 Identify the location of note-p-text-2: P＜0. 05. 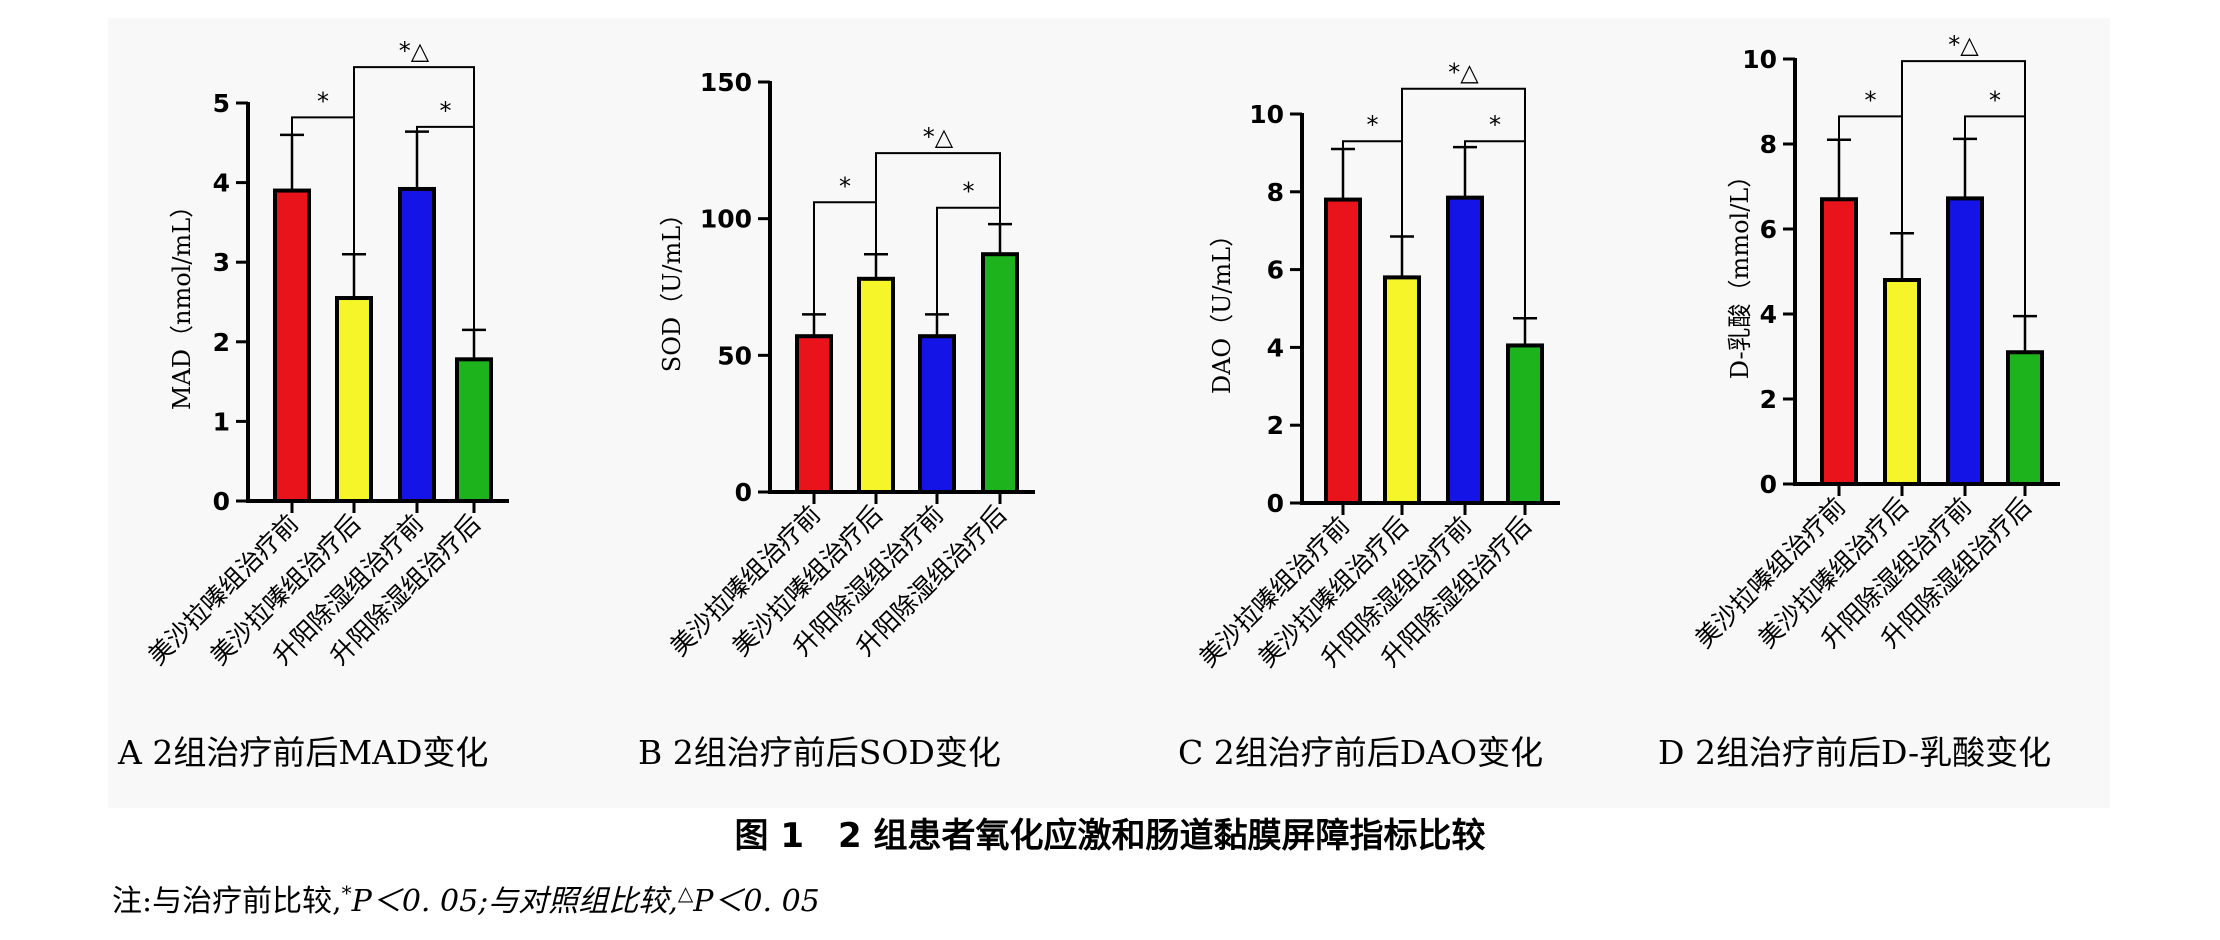
(756, 901).